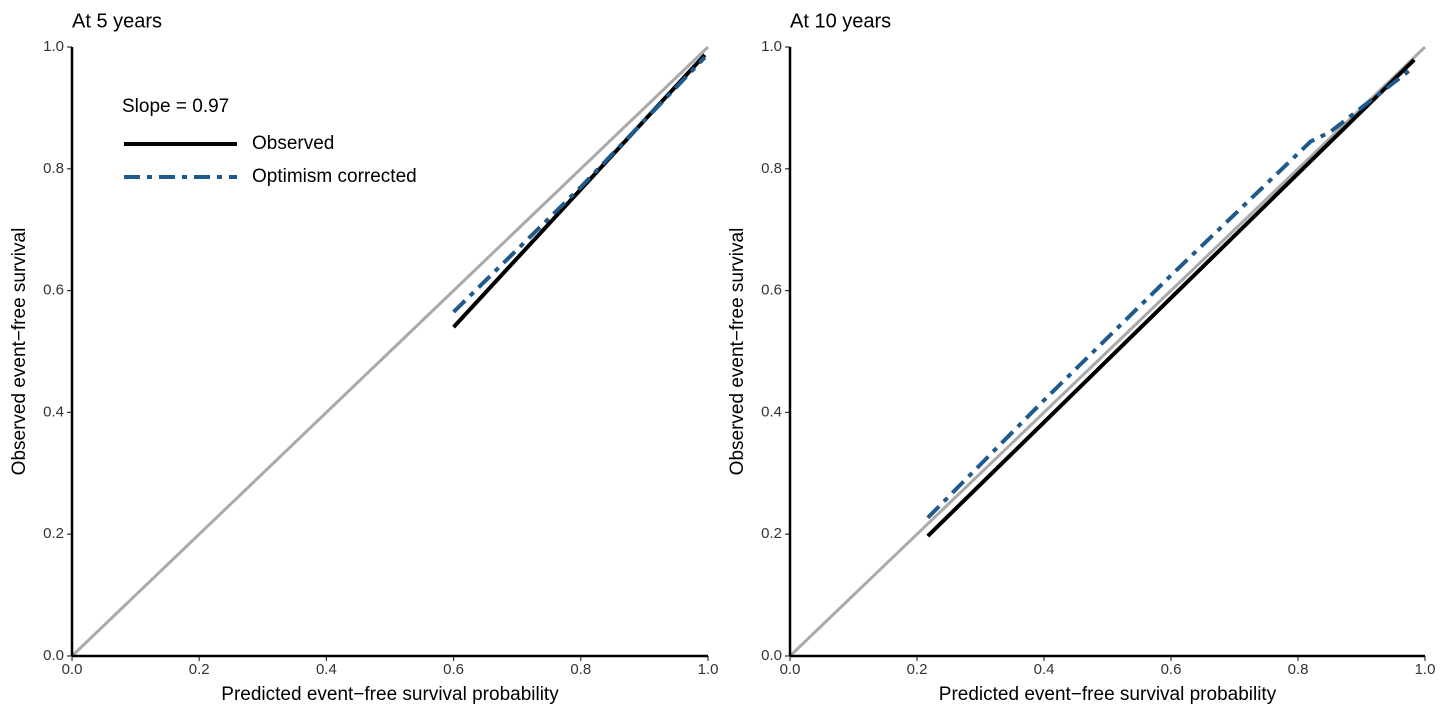  I want to click on chart-title: At 10 years, so click(840, 21).